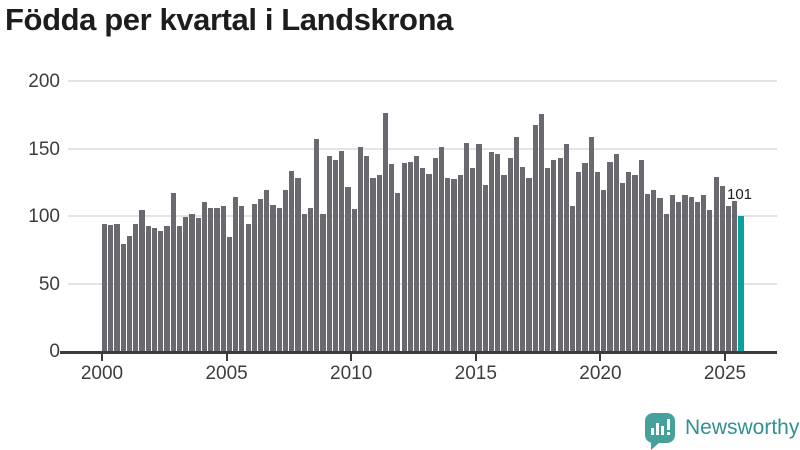 The width and height of the screenshot is (800, 450). What do you see at coordinates (261, 275) in the screenshot?
I see `bar-2006-q2` at bounding box center [261, 275].